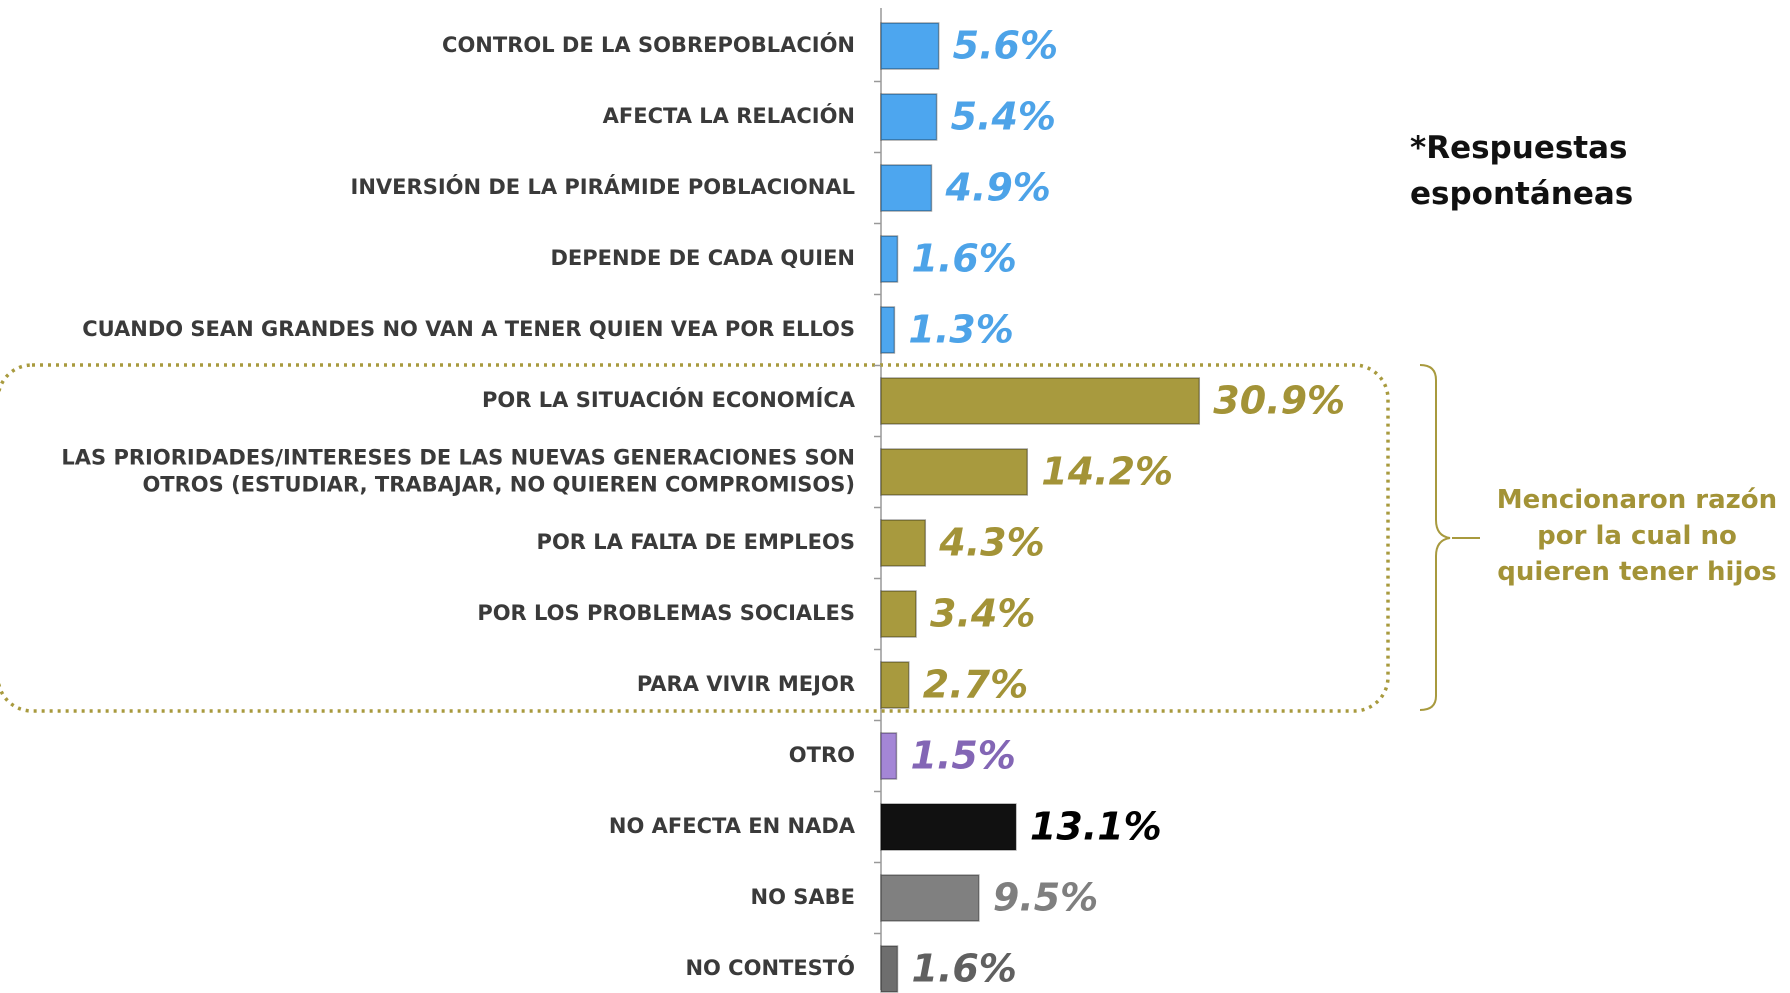 The height and width of the screenshot is (993, 1790). I want to click on category-label: DEPENDE DE CADA QUIEN, so click(702, 258).